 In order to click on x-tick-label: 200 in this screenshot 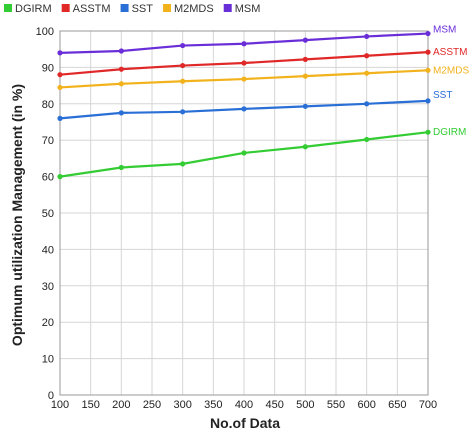, I will do `click(121, 405)`.